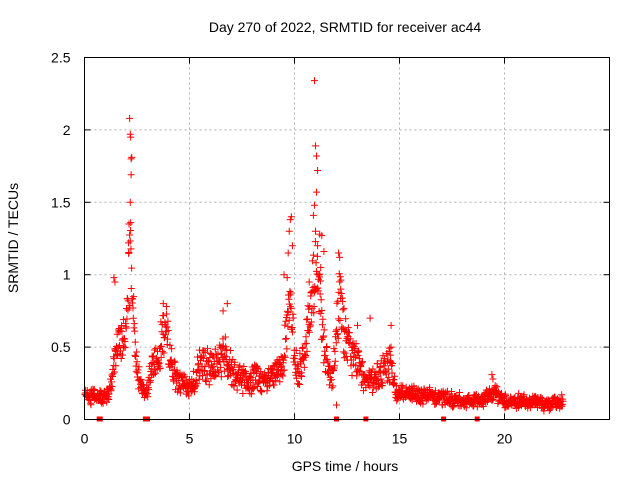  I want to click on y-tick-label: 1.5, so click(61, 202).